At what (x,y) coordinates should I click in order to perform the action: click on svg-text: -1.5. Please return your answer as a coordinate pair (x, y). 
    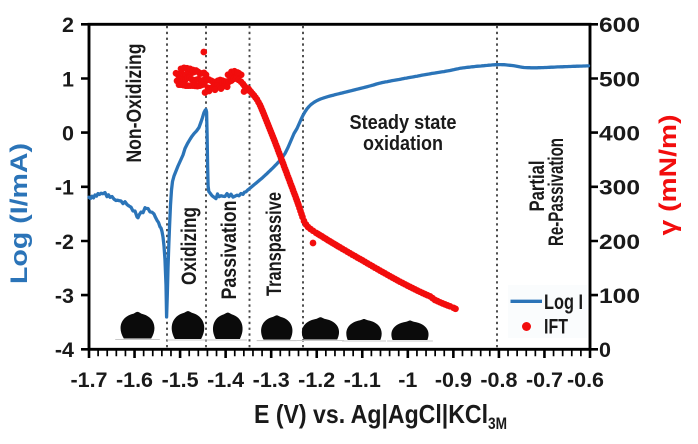
    Looking at the image, I should click on (180, 380).